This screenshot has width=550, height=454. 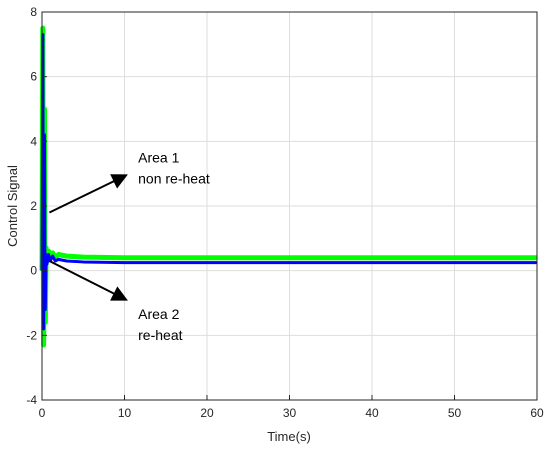 What do you see at coordinates (290, 413) in the screenshot?
I see `x-tick-label: 30` at bounding box center [290, 413].